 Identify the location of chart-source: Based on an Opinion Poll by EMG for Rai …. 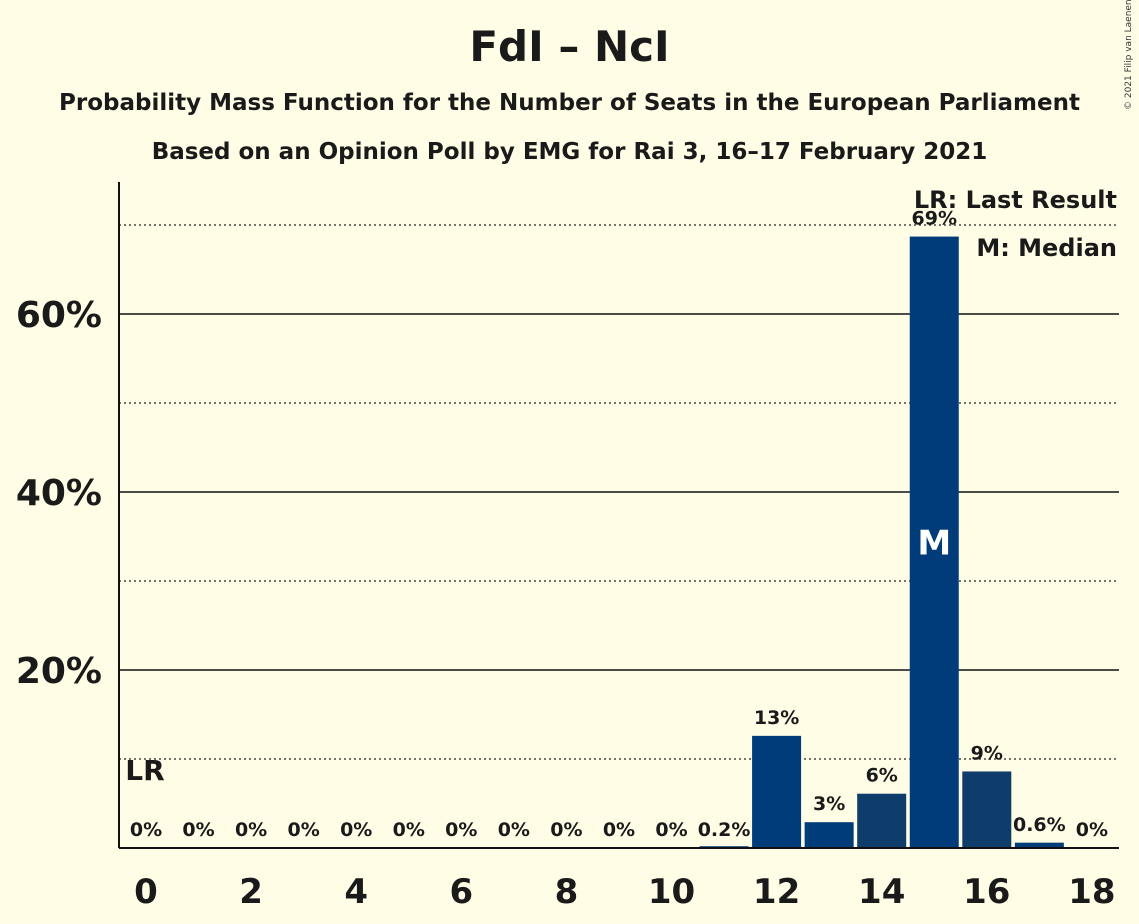
(569, 152).